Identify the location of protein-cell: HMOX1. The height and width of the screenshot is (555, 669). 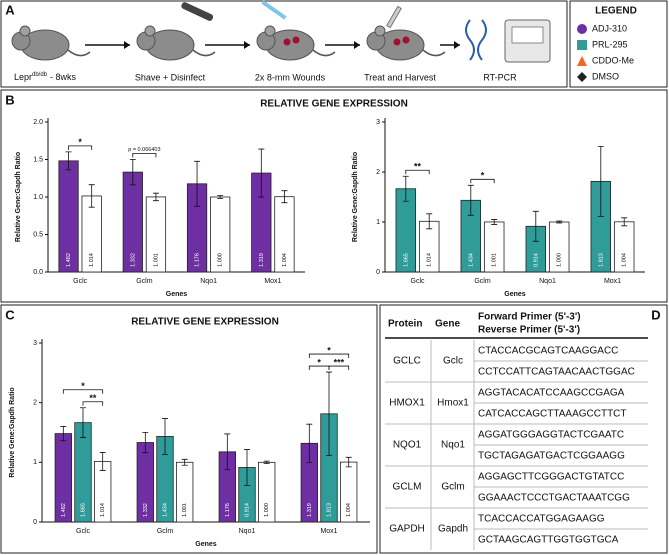
(407, 403).